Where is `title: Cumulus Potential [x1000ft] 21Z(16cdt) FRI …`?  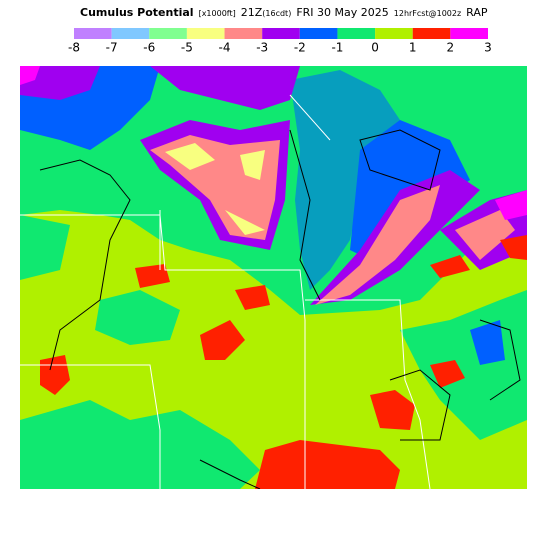 title: Cumulus Potential [x1000ft] 21Z(16cdt) FRI … is located at coordinates (284, 12).